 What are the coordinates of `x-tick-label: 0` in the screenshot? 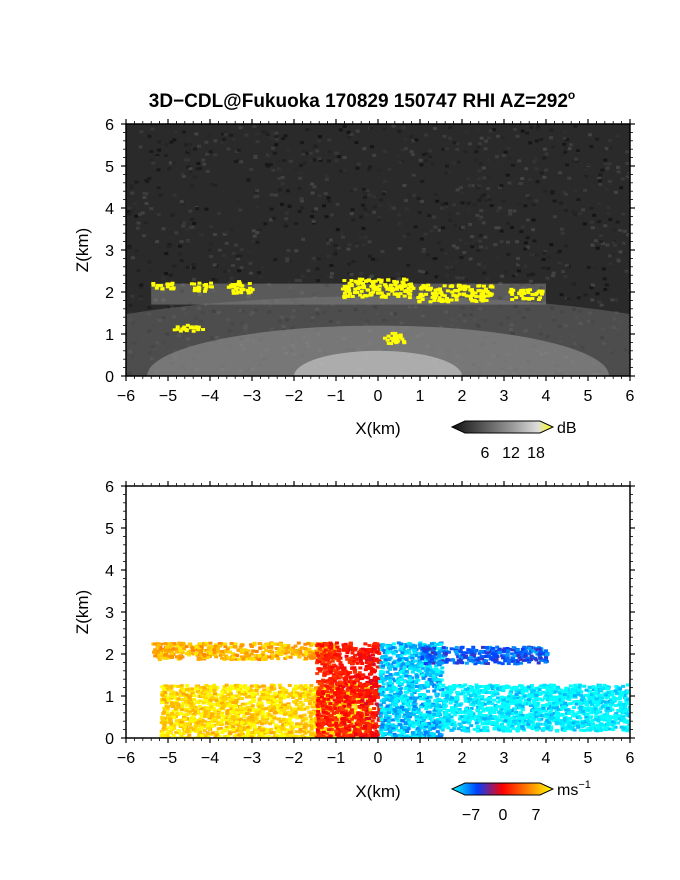 It's located at (378, 396).